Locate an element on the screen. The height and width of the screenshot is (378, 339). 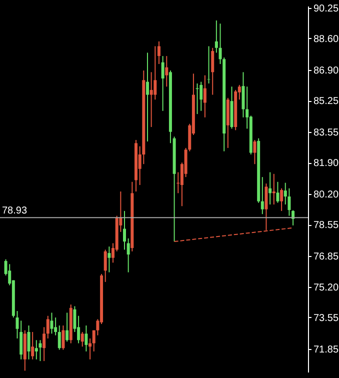
y-tick-label: 80.20 is located at coordinates (326, 195).